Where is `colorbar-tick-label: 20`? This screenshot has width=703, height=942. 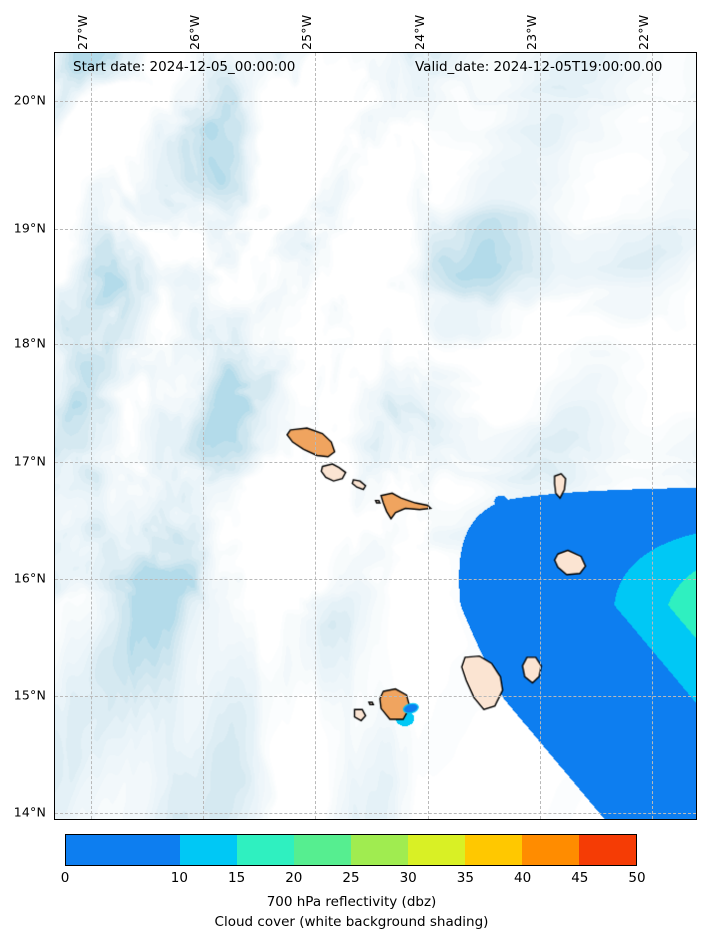 colorbar-tick-label: 20 is located at coordinates (294, 878).